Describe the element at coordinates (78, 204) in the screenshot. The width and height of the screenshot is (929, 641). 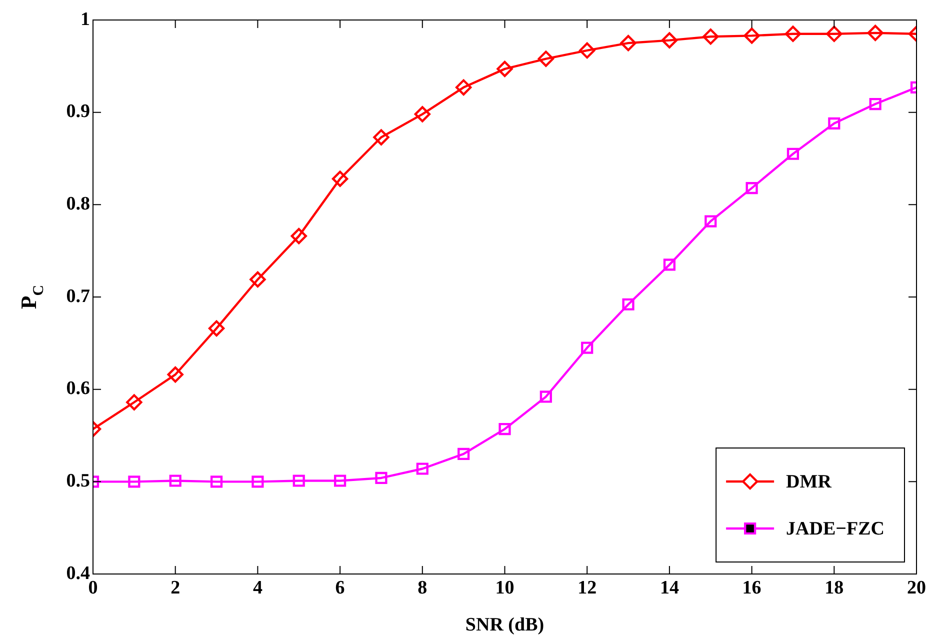
I see `y-tick-label: 0.8` at that location.